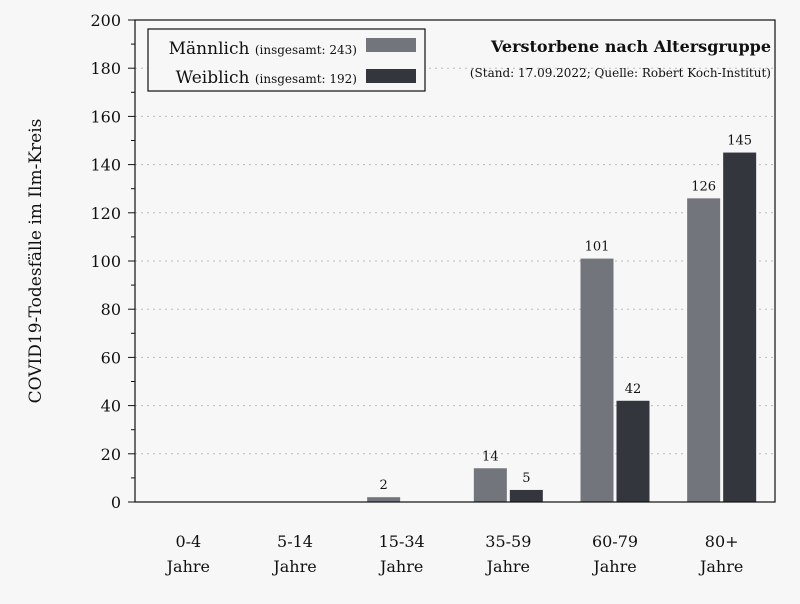  What do you see at coordinates (111, 309) in the screenshot?
I see `y-tick-label: 80` at bounding box center [111, 309].